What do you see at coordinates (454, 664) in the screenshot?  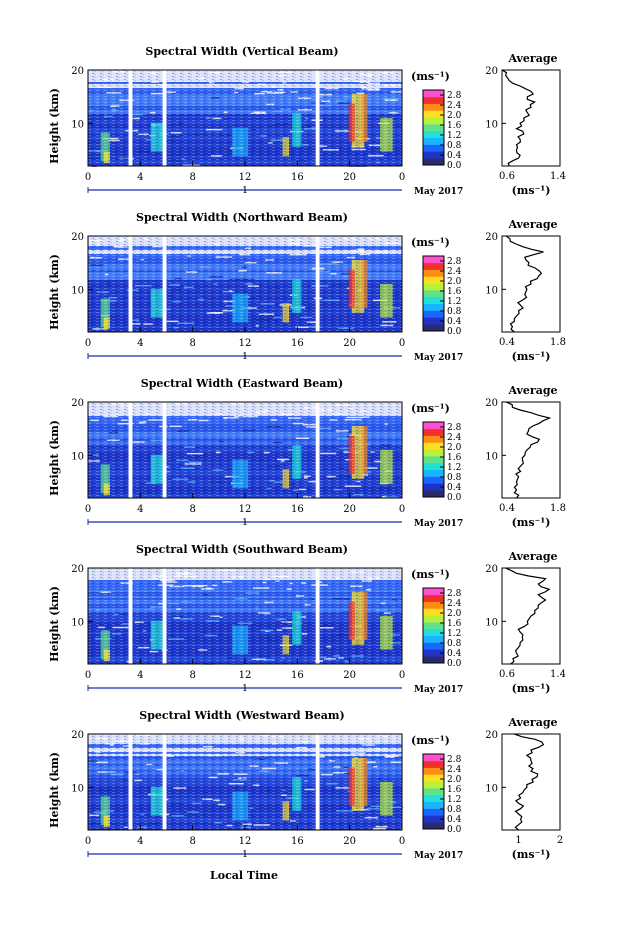 I see `colorbar-tick-label: 0.0` at bounding box center [454, 664].